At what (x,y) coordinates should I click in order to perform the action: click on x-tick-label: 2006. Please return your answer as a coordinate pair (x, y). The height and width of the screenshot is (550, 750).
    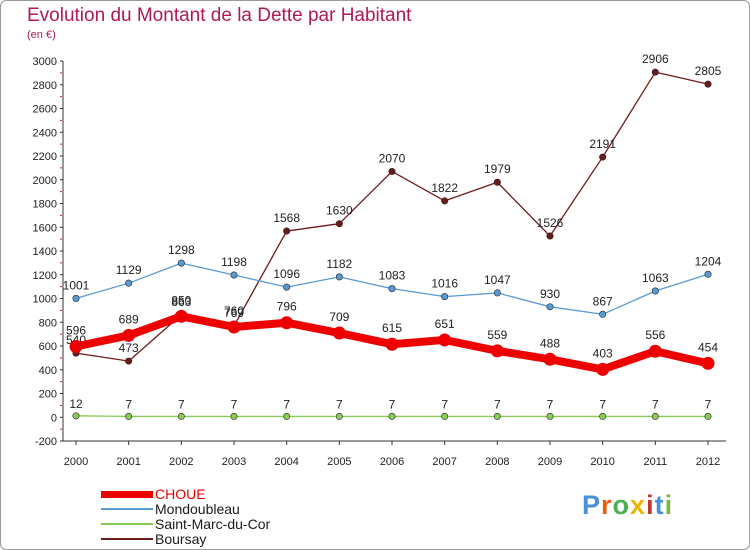
    Looking at the image, I should click on (392, 462).